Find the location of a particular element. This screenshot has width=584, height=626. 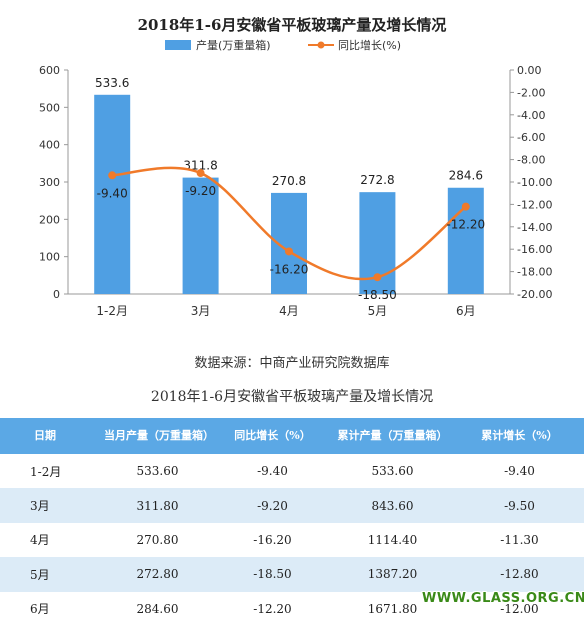

table-row: 4月 270.80 -16.20 1114.40 -11.30 is located at coordinates (292, 540).